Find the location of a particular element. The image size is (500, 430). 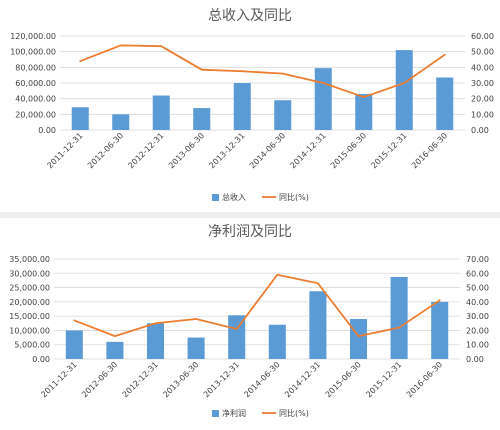

y-tick-label: 30,000.00 is located at coordinates (29, 273).